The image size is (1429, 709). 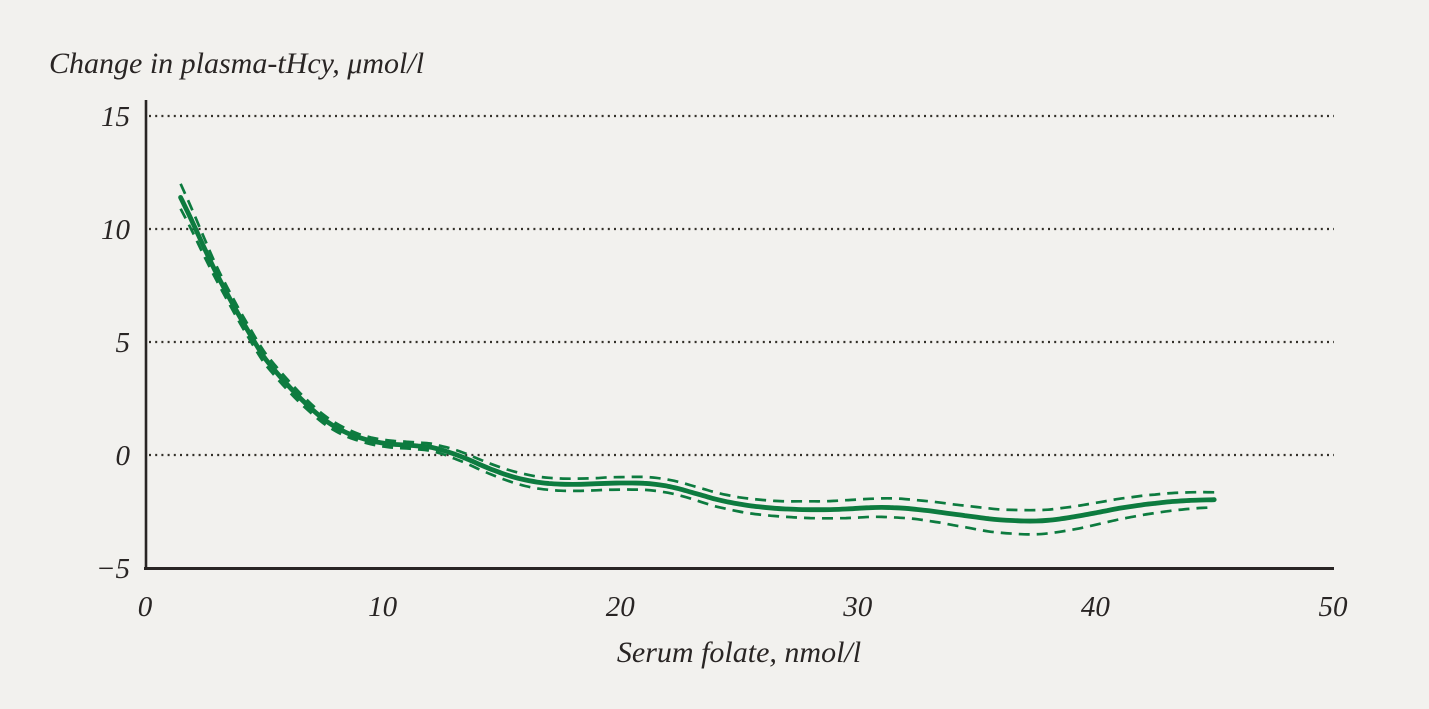 I want to click on x-tick-label-10: 10, so click(x=383, y=607).